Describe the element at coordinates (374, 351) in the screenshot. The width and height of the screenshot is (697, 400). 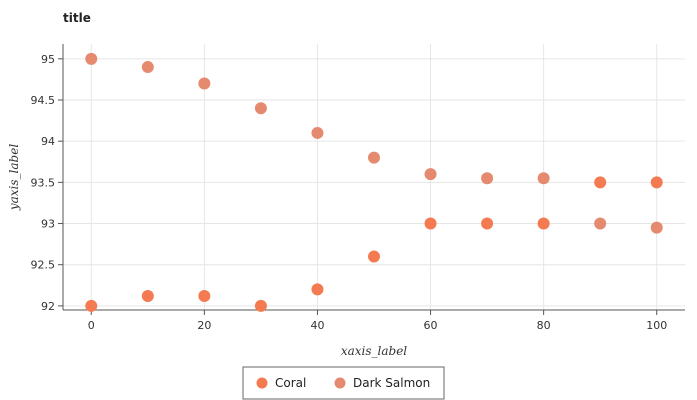
I see `x-axis-title: xaxis_label` at that location.